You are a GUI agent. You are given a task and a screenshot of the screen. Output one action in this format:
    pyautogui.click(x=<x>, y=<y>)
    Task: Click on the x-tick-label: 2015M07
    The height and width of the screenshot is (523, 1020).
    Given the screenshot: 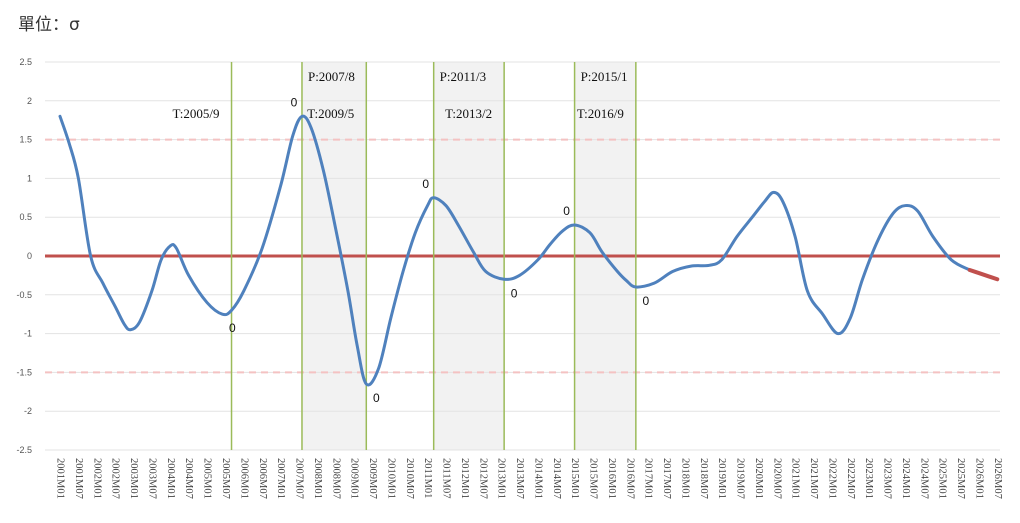 What is the action you would take?
    pyautogui.click(x=593, y=478)
    